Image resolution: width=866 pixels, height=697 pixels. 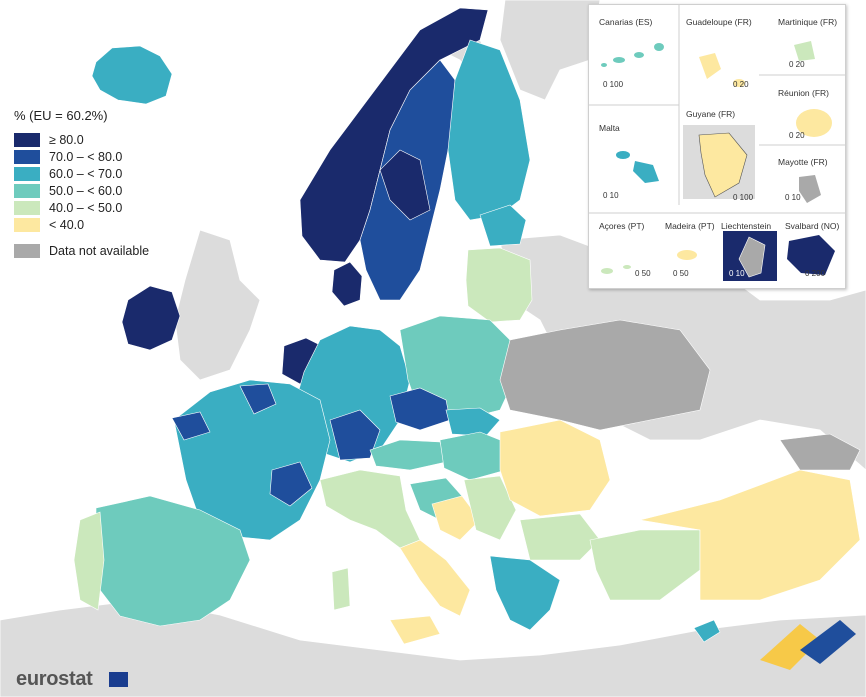 What do you see at coordinates (415, 630) in the screenshot?
I see `region-sicily` at bounding box center [415, 630].